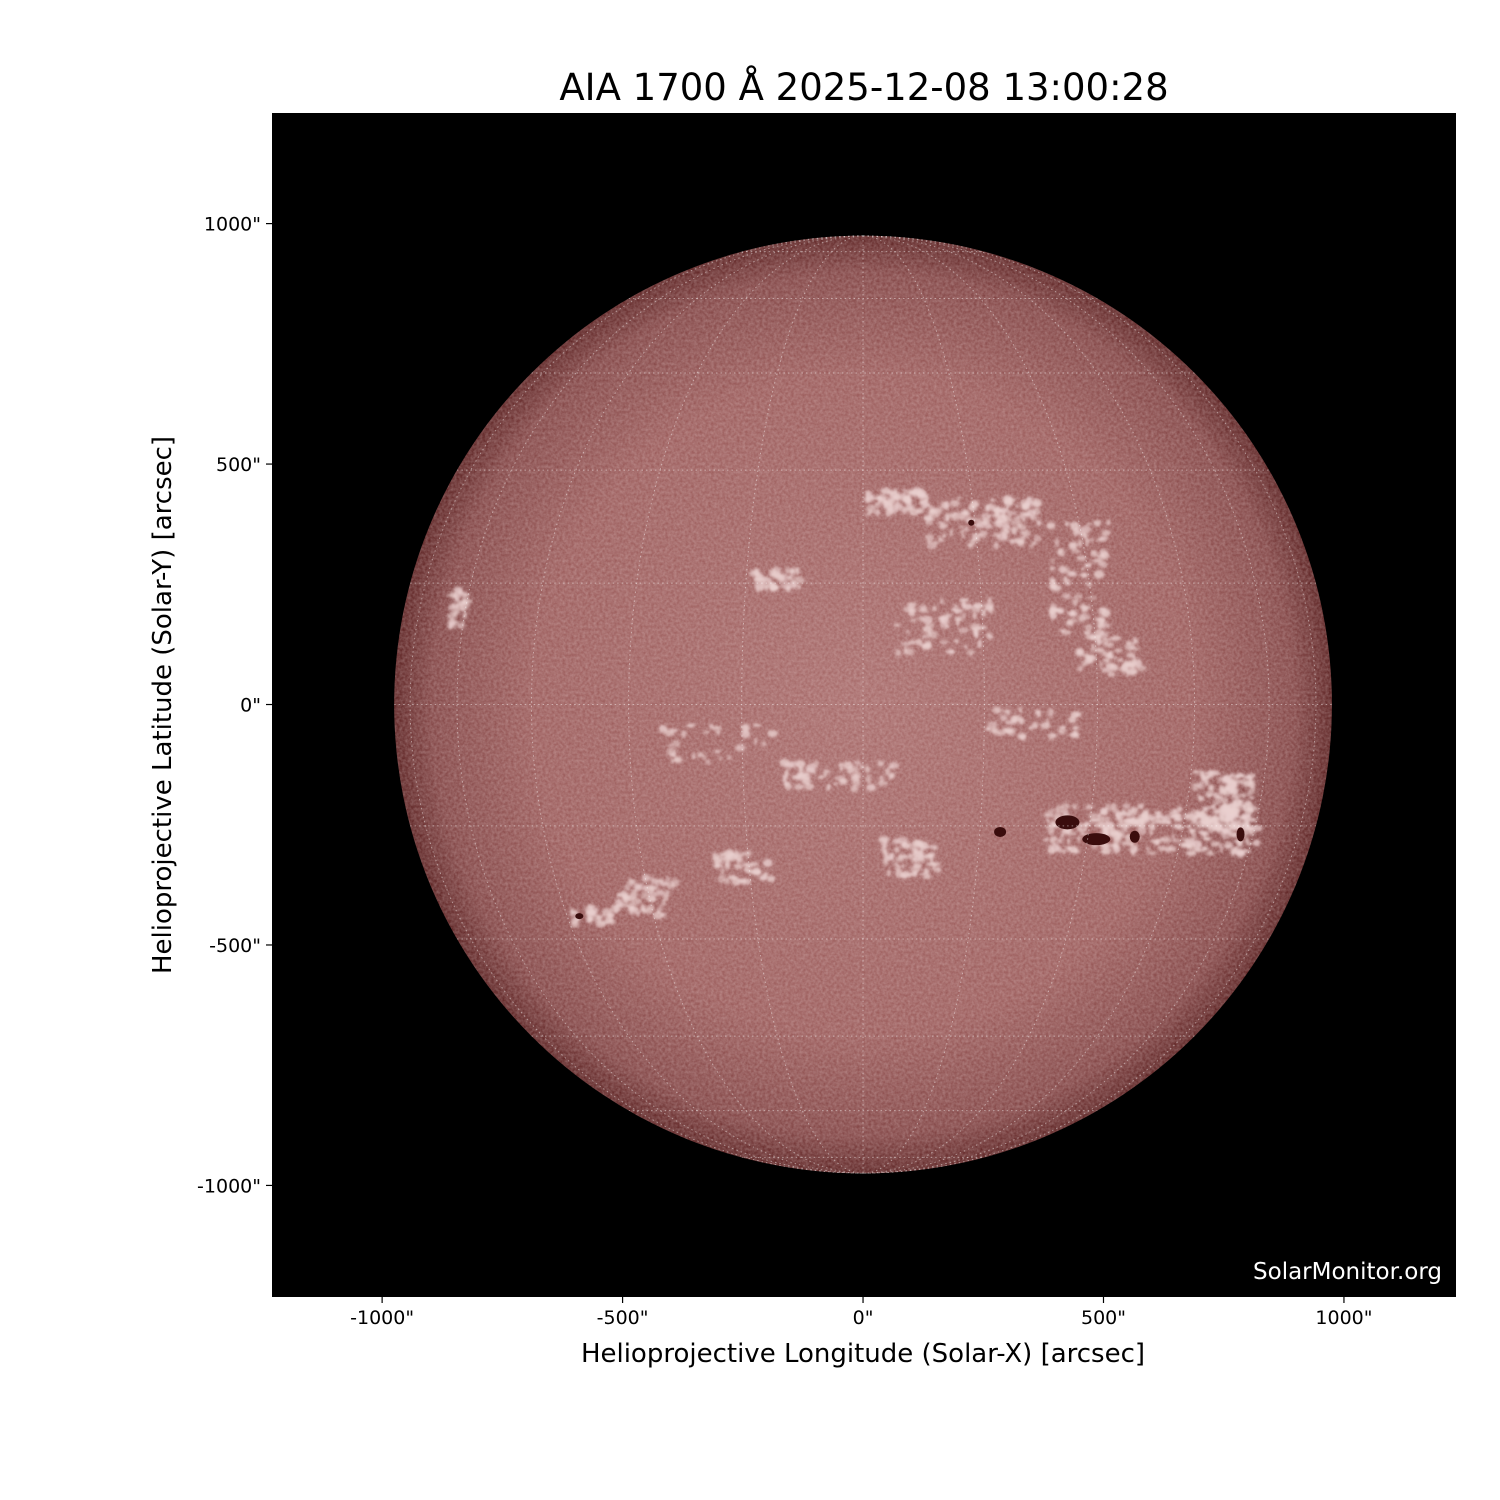 This screenshot has width=1500, height=1500. What do you see at coordinates (382, 1318) in the screenshot?
I see `x-tick-label: -1000"` at bounding box center [382, 1318].